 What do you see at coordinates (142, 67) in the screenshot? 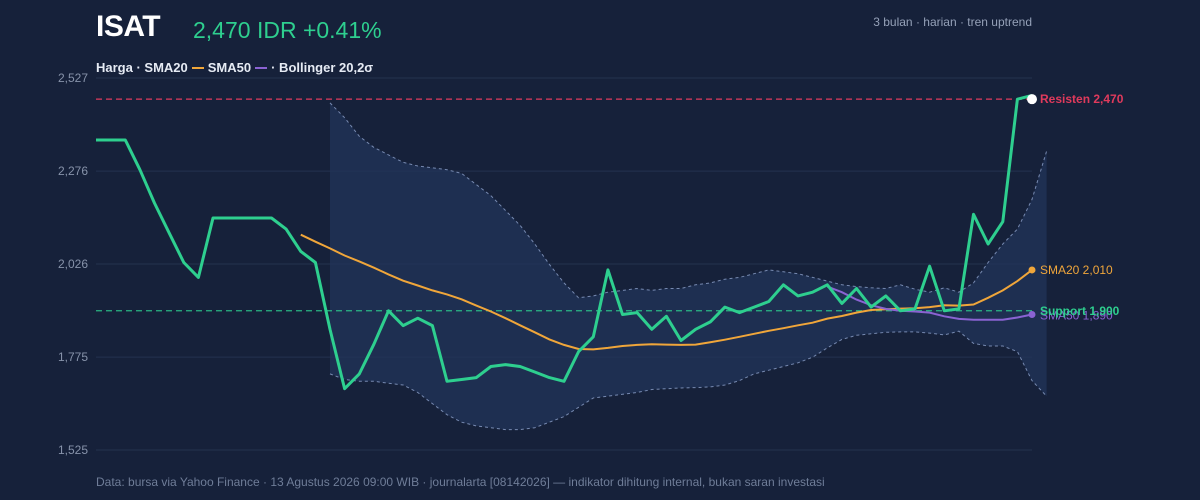
I see `legend-price-sma20: Harga · SMA20` at bounding box center [142, 67].